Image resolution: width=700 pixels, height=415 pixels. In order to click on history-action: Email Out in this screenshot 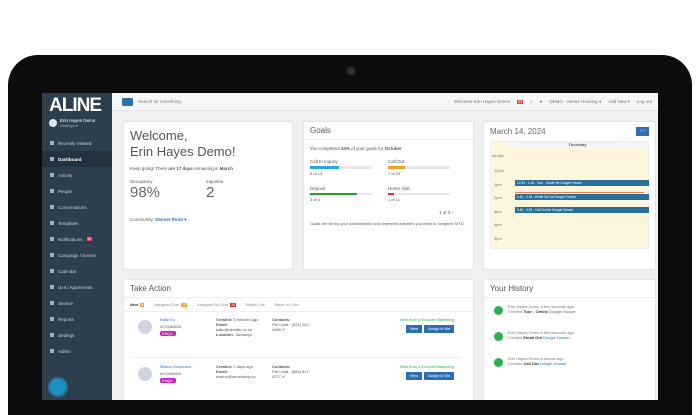, I will do `click(533, 337)`.